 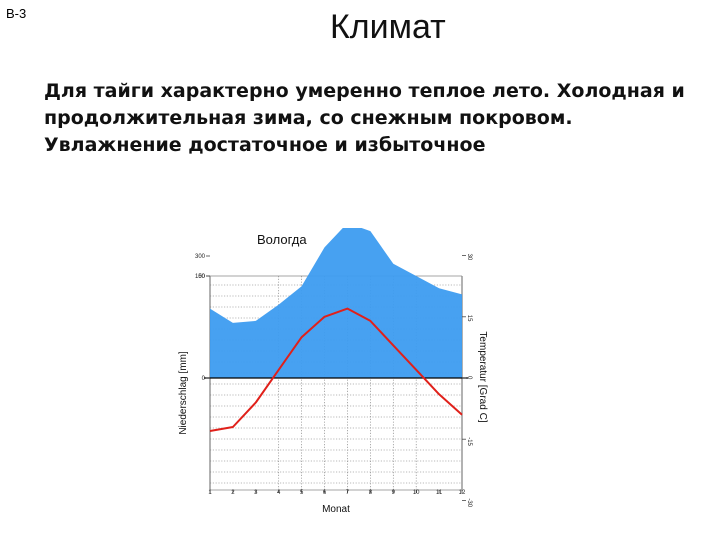 What do you see at coordinates (482, 376) in the screenshot?
I see `right-axis-title: Temperatur [Grad C]` at bounding box center [482, 376].